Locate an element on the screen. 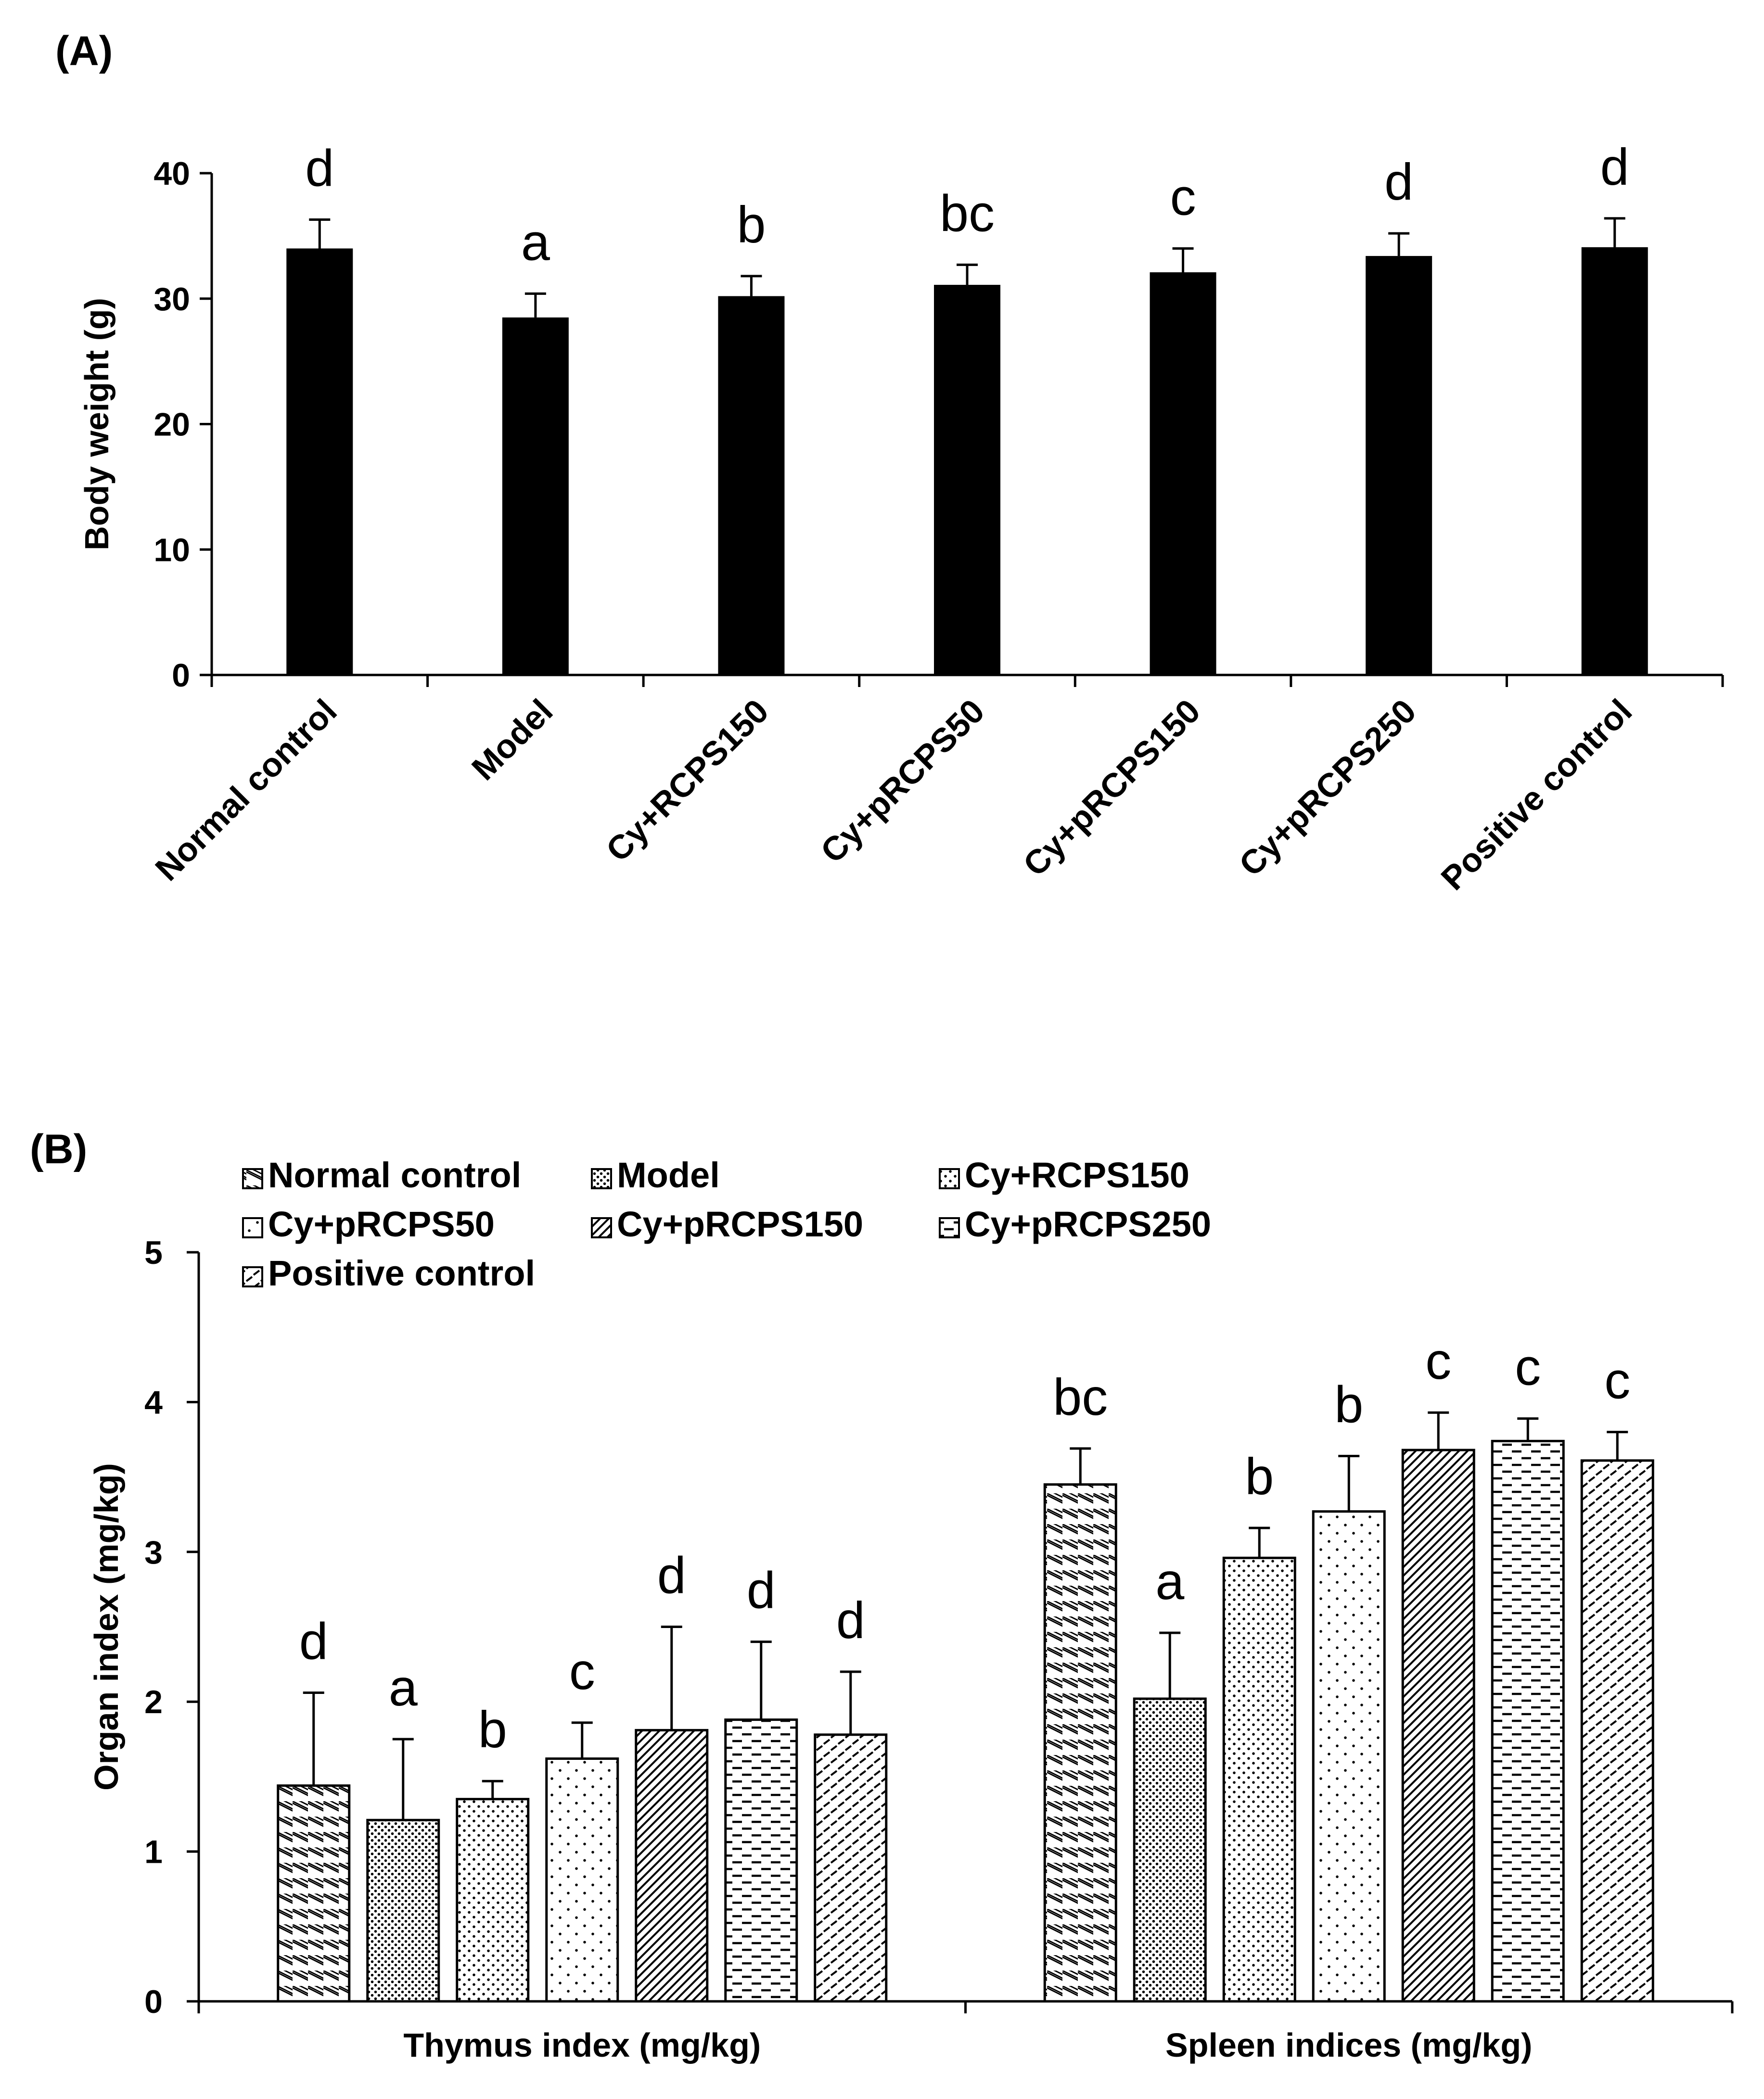 The height and width of the screenshot is (2099, 1764). y-tick-label: 40 is located at coordinates (171, 174).